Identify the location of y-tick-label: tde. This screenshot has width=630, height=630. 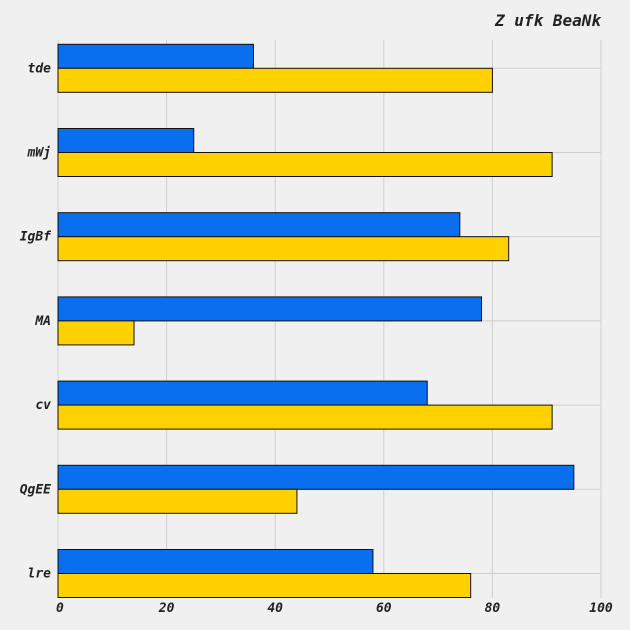
(40, 68).